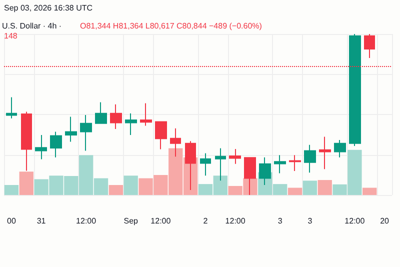  I want to click on x-tick-label: 20, so click(385, 221).